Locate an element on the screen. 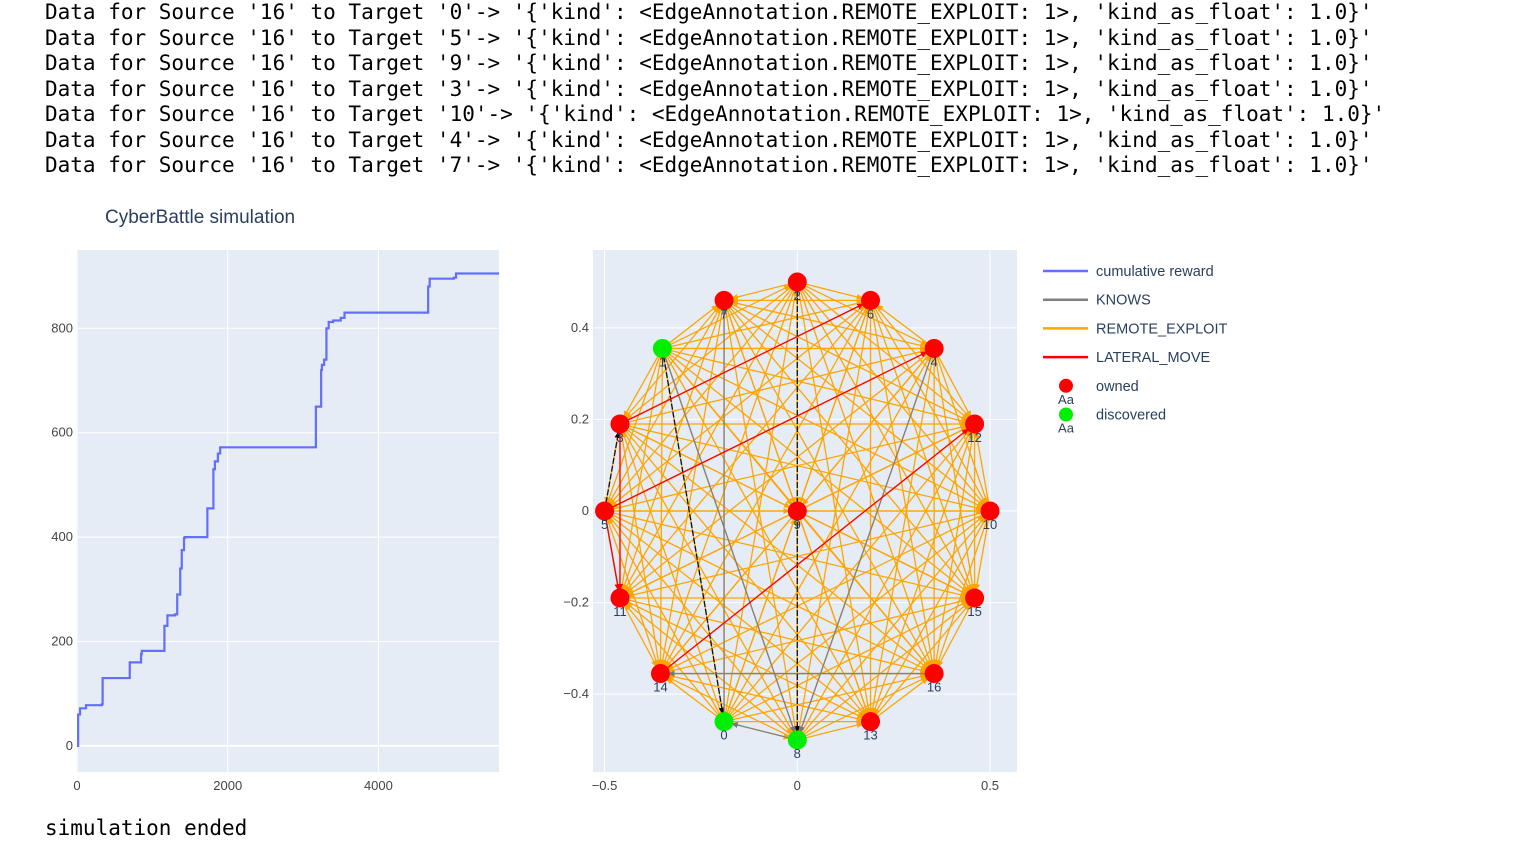 The image size is (1531, 846). y-tick-label: 800 is located at coordinates (62, 327).